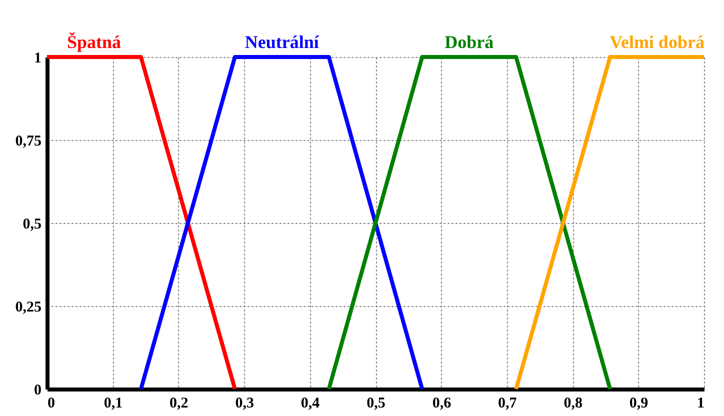  What do you see at coordinates (93, 42) in the screenshot?
I see `series-label: Špatná` at bounding box center [93, 42].